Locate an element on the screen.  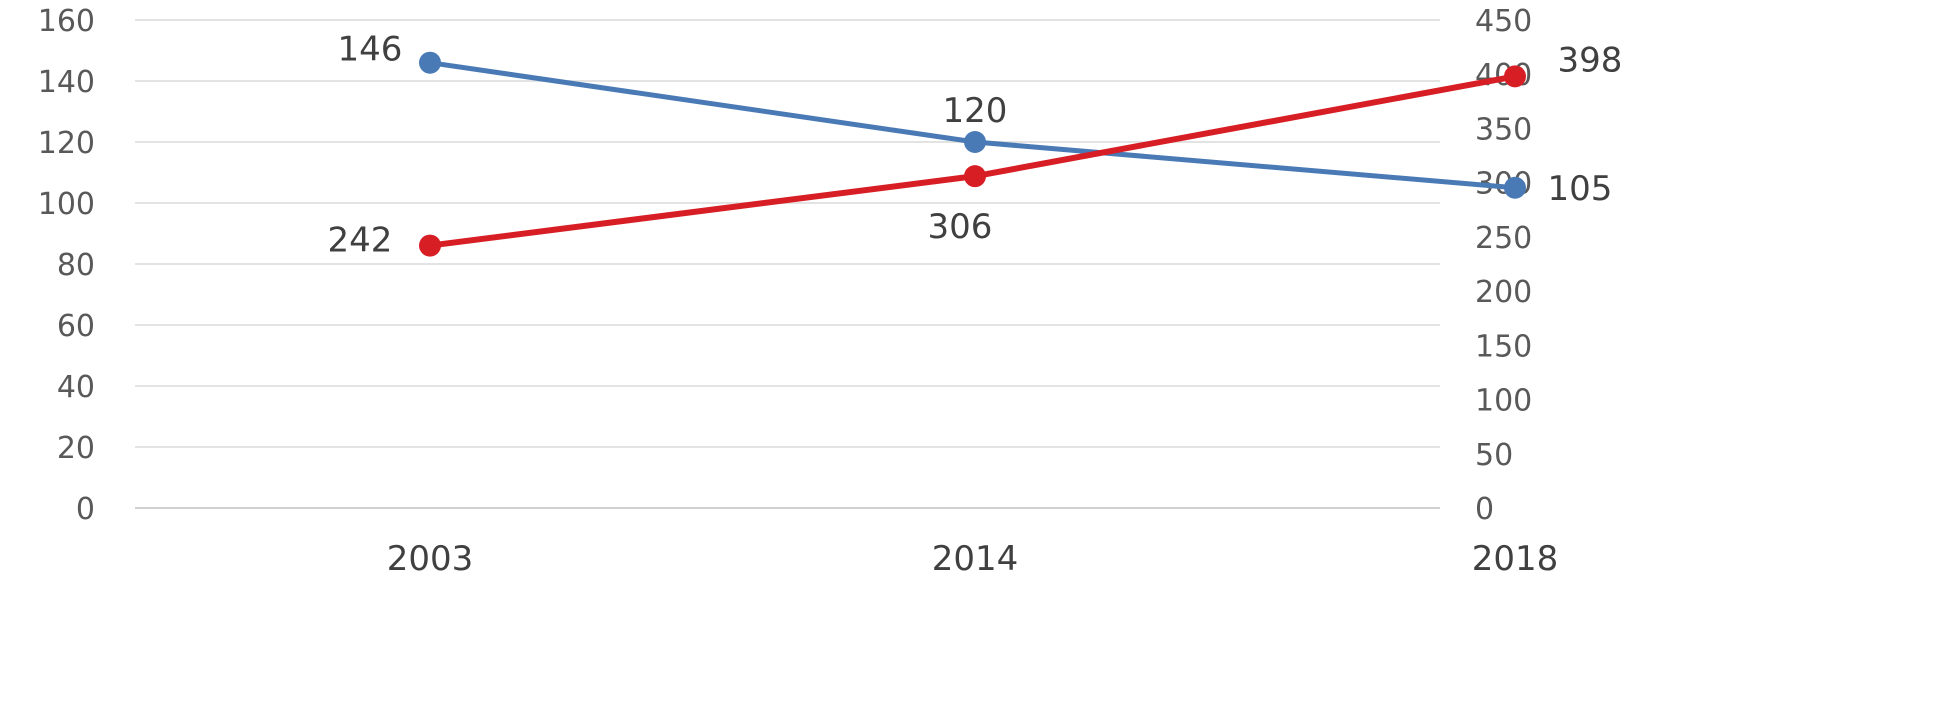
data-label: 242 is located at coordinates (360, 241).